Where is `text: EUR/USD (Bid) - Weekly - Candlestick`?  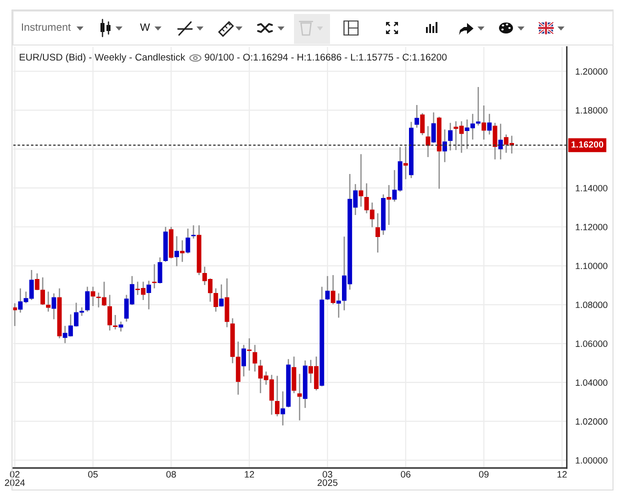 text: EUR/USD (Bid) - Weekly - Candlestick is located at coordinates (103, 58).